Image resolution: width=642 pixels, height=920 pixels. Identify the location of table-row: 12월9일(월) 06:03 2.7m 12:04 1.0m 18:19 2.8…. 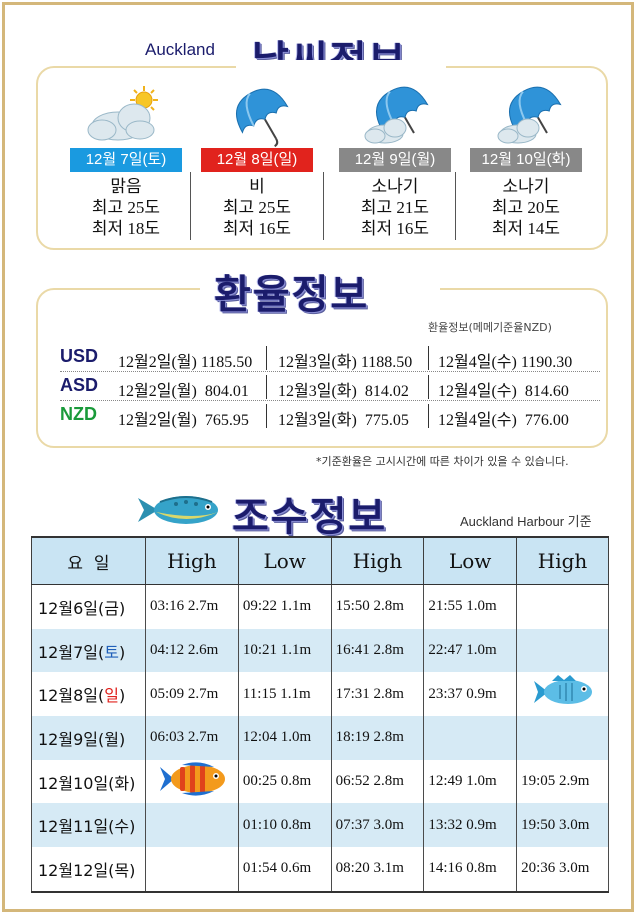
(320, 738).